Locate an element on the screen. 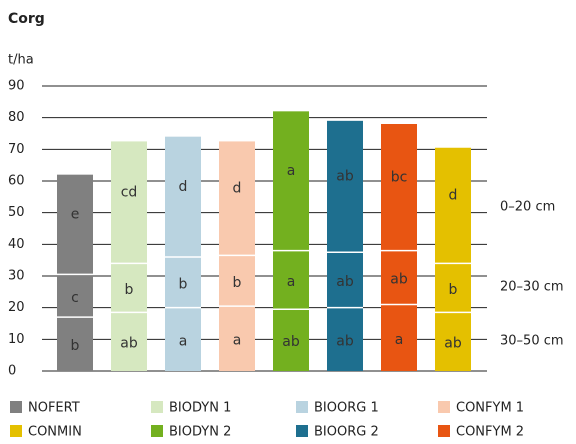 This screenshot has width=576, height=444. chart-title: Corg is located at coordinates (26, 19).